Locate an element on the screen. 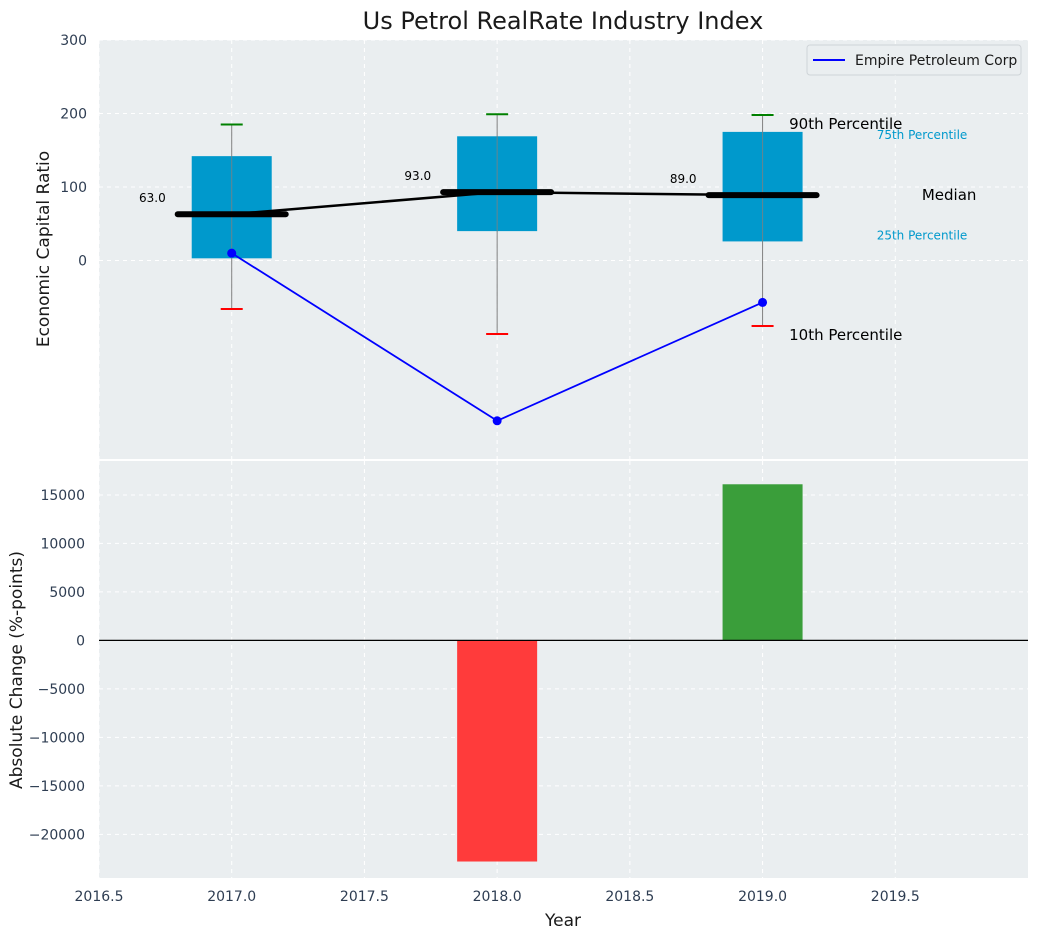  x-tick-label: 2016.5 is located at coordinates (99, 897).